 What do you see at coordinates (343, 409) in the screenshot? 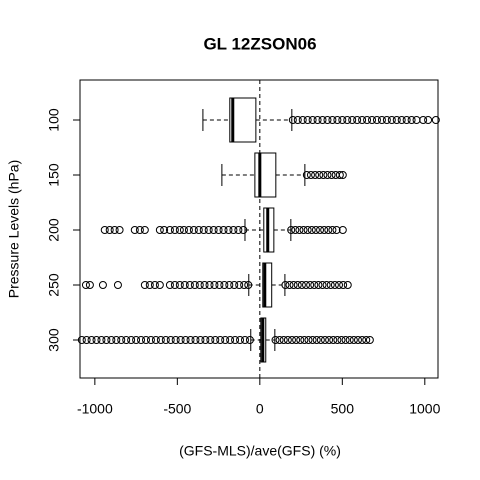
I see `x-tick-label: 500` at bounding box center [343, 409].